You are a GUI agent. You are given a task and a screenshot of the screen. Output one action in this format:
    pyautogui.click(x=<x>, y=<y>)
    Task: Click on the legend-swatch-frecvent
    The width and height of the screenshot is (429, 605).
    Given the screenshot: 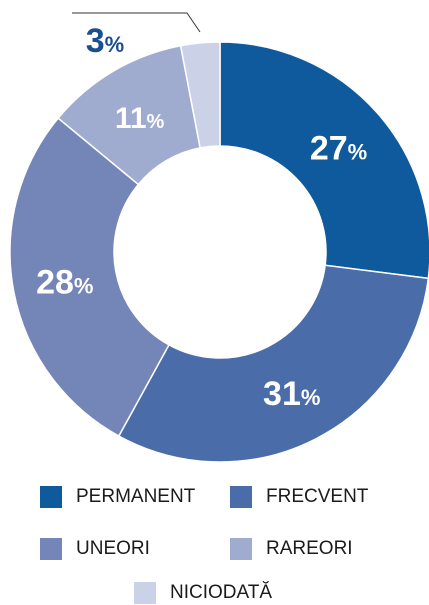 What is the action you would take?
    pyautogui.click(x=241, y=497)
    